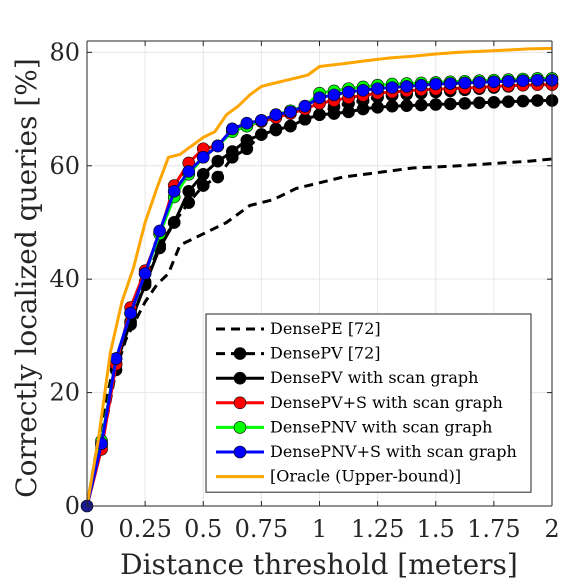 The image size is (581, 581). What do you see at coordinates (365, 476) in the screenshot?
I see `legend-label: [Oracle (Upper-bound)]` at bounding box center [365, 476].